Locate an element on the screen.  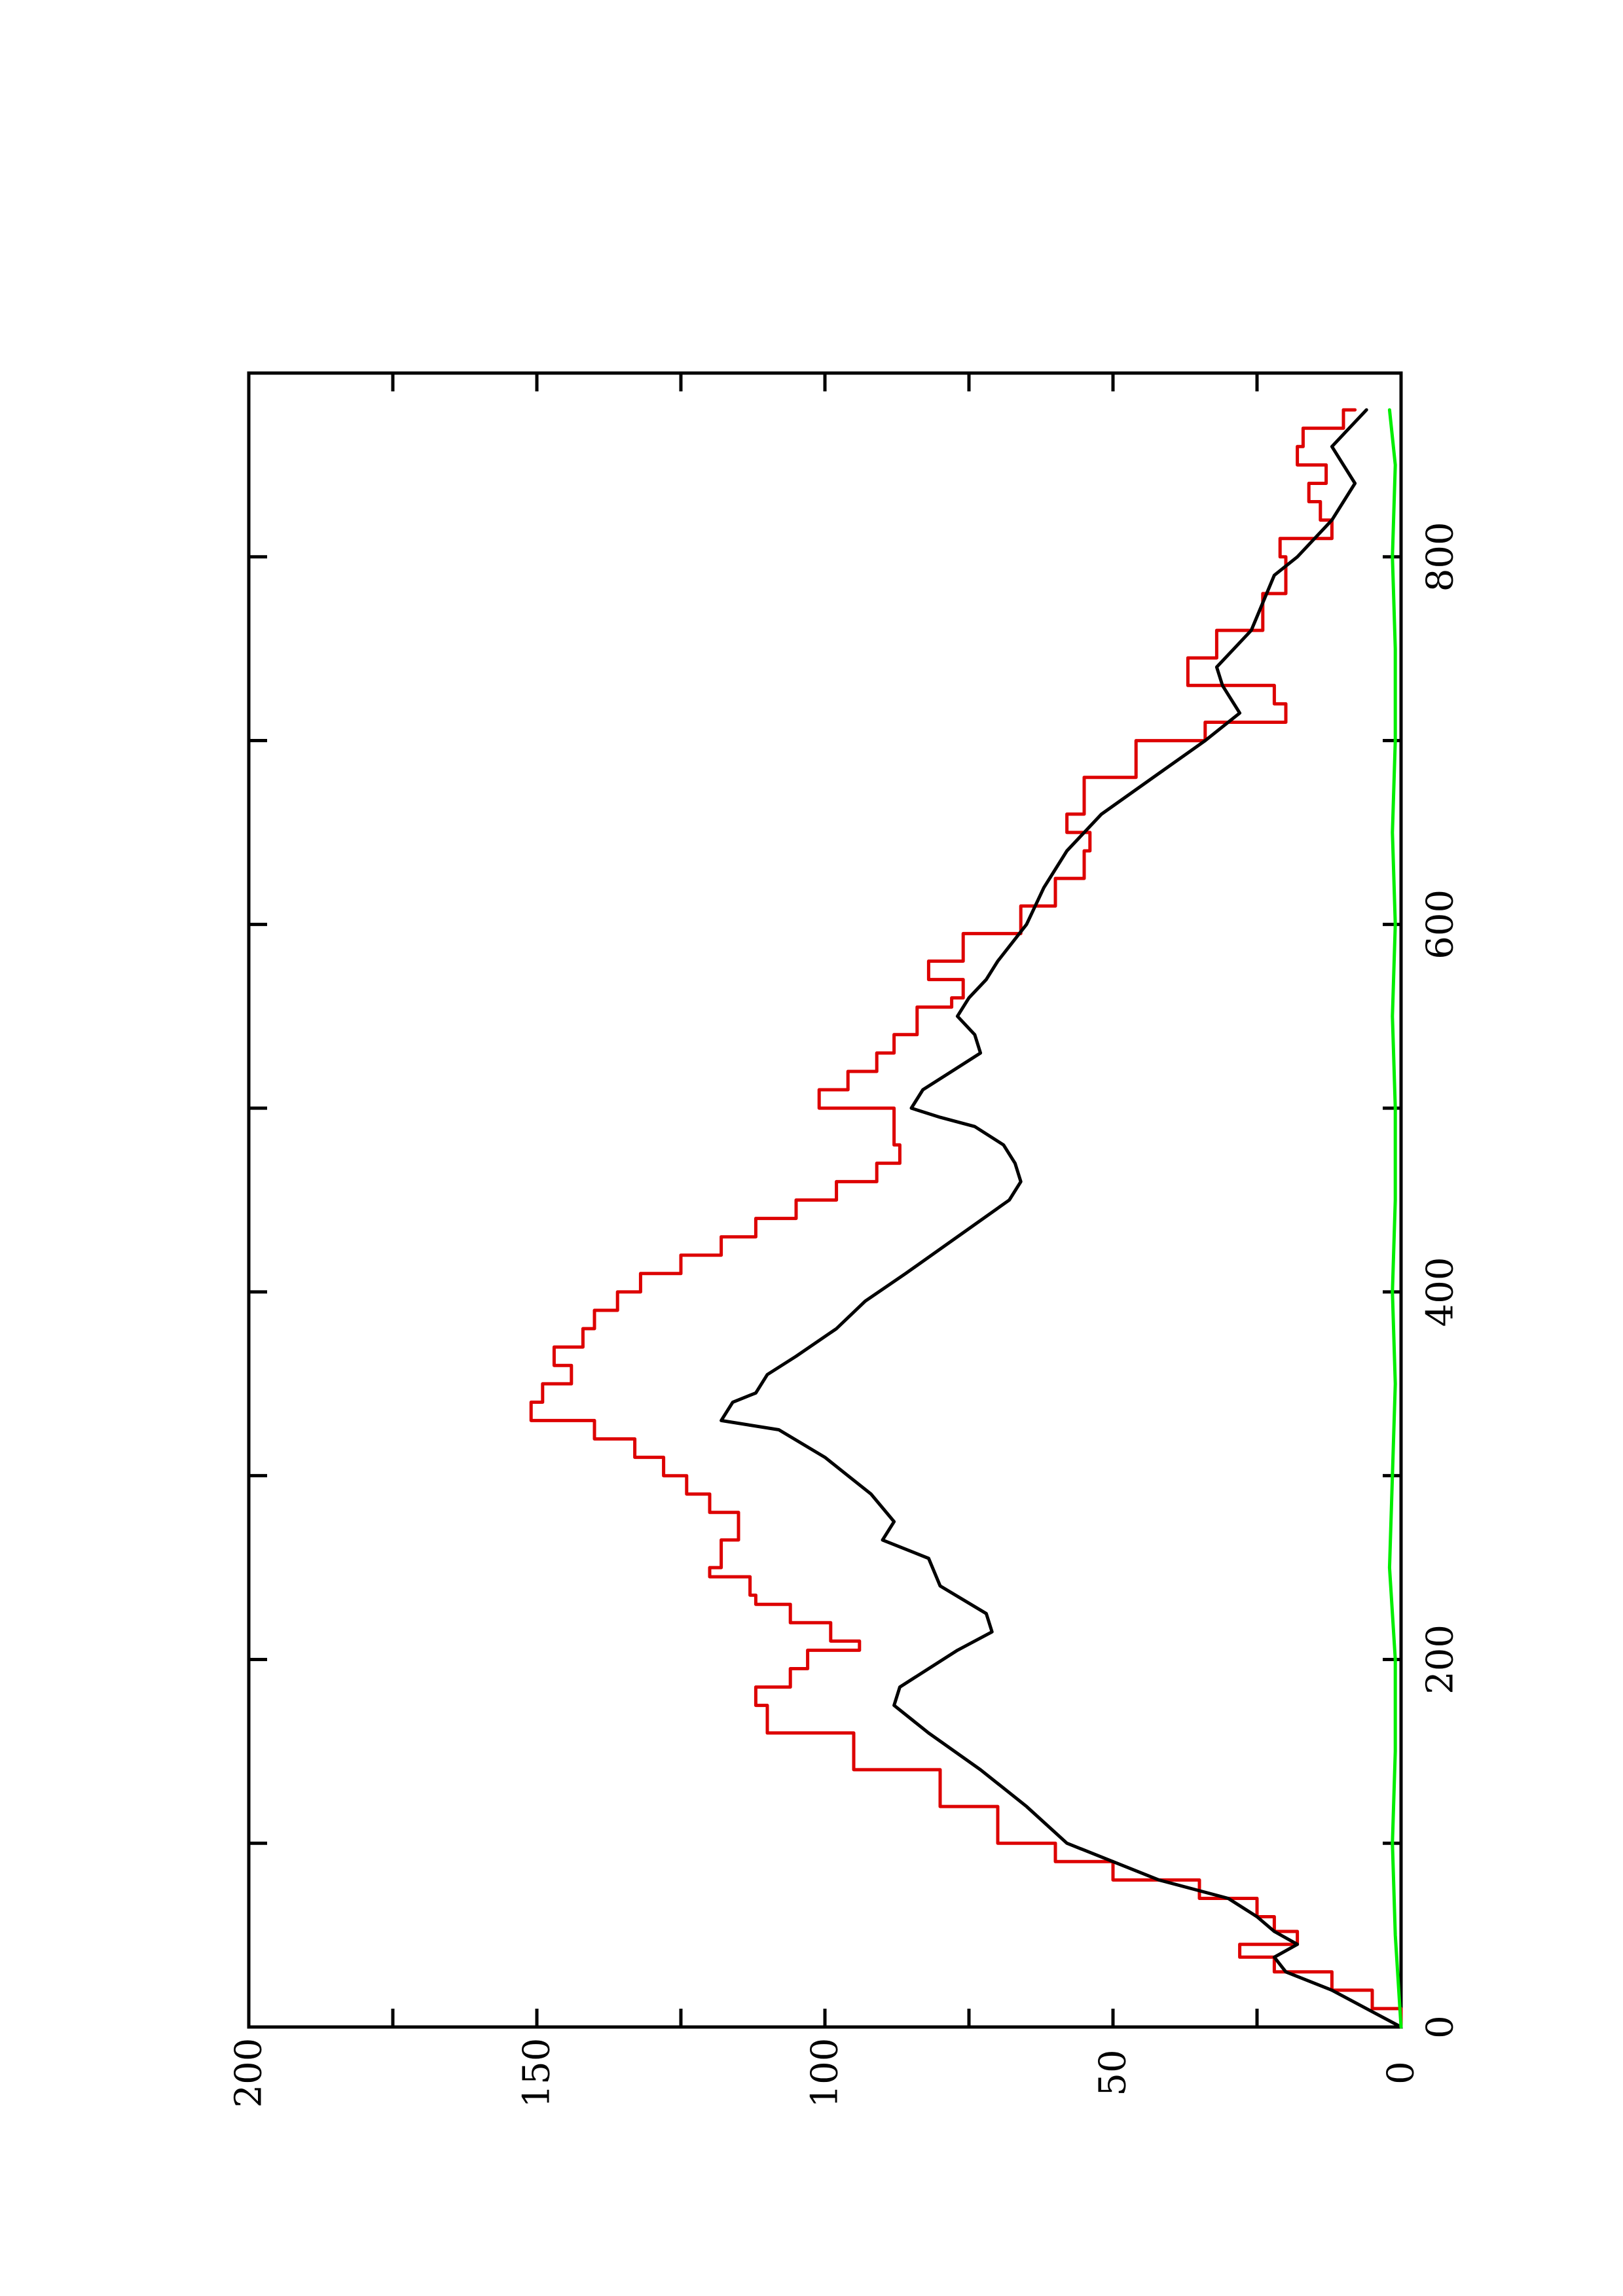
y-tick-label: 50 is located at coordinates (1113, 2072).